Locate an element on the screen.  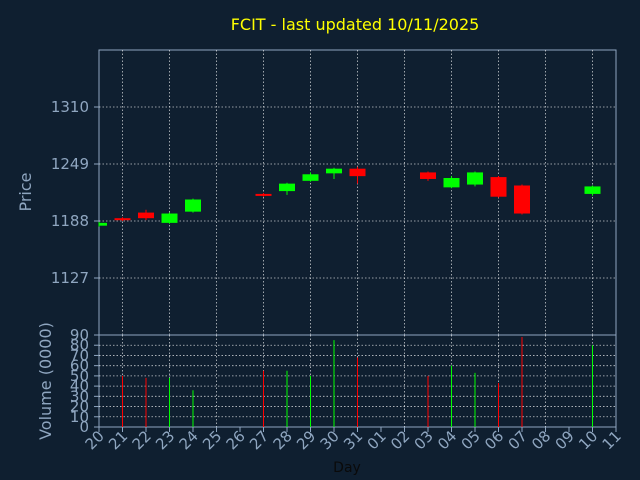
volume-tick-label: 60 is located at coordinates (79, 366).